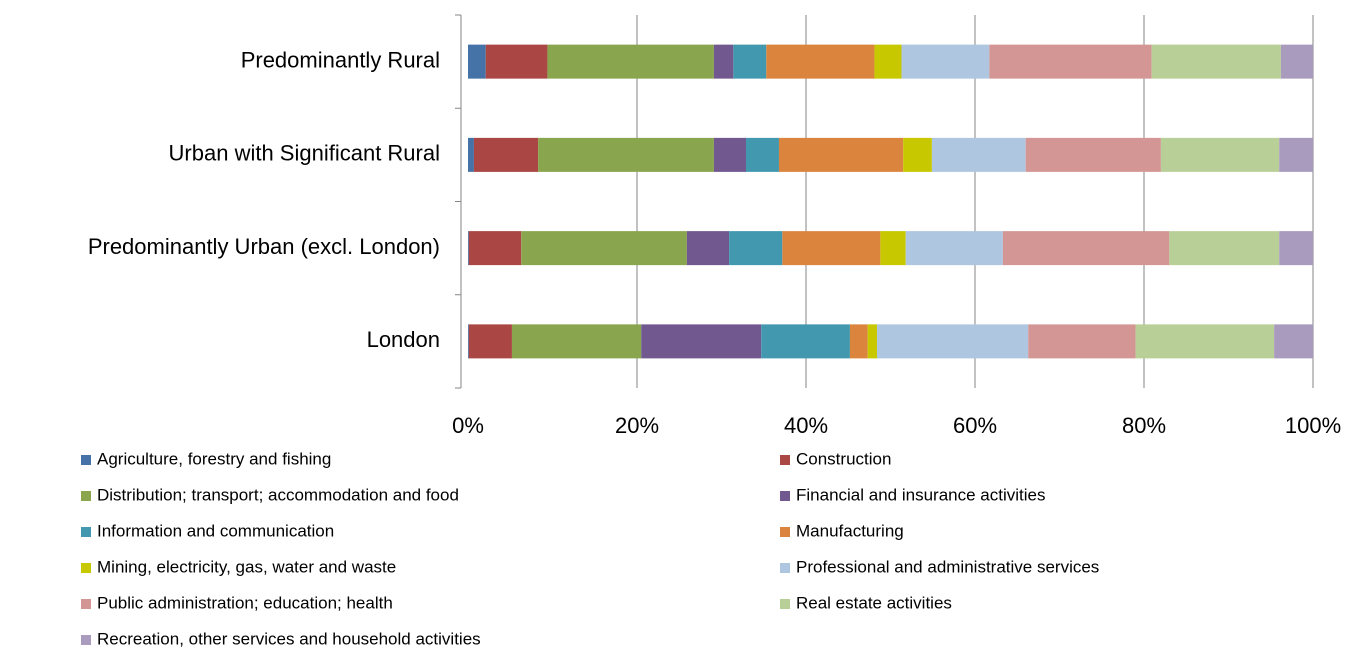 This screenshot has height=651, width=1349. Describe the element at coordinates (947, 566) in the screenshot. I see `legend-label: Professional and administrative services` at that location.